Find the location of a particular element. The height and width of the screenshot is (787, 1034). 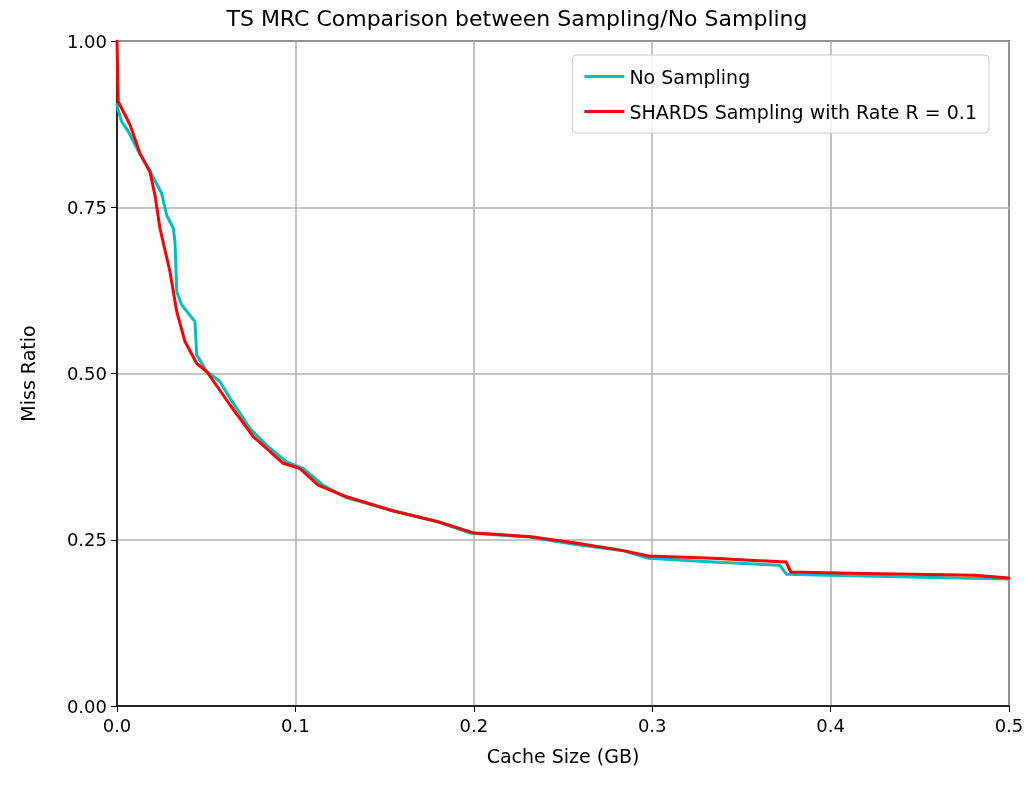

x-tick-label: 0.1 is located at coordinates (295, 725).